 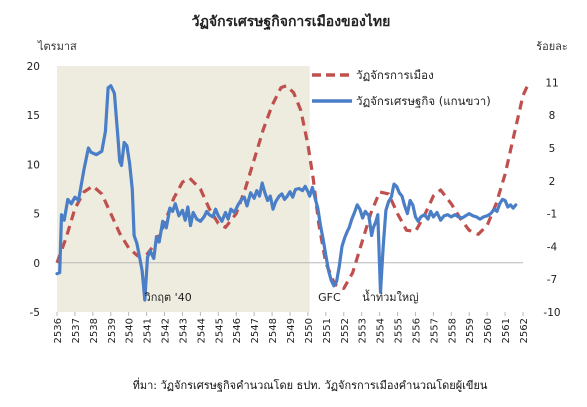 I want to click on x-tick-label: 2536, so click(x=58, y=330).